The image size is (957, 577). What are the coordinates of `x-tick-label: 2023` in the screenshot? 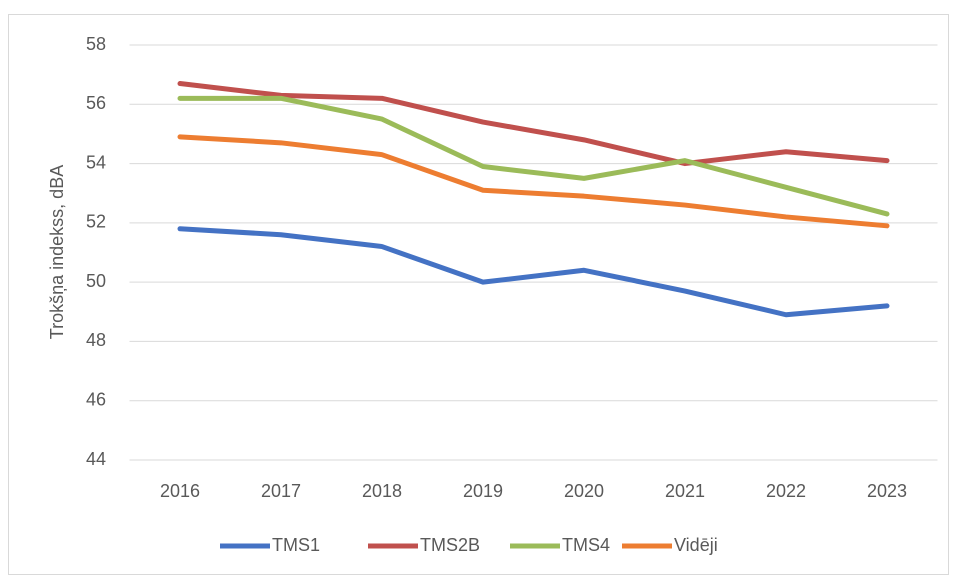 It's located at (887, 491).